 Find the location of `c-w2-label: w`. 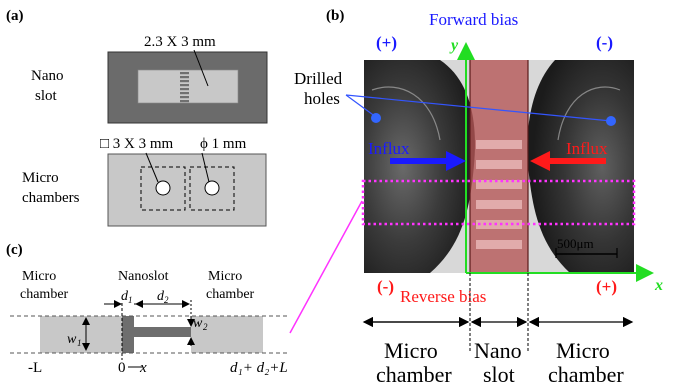

c-w2-label: w is located at coordinates (198, 323).